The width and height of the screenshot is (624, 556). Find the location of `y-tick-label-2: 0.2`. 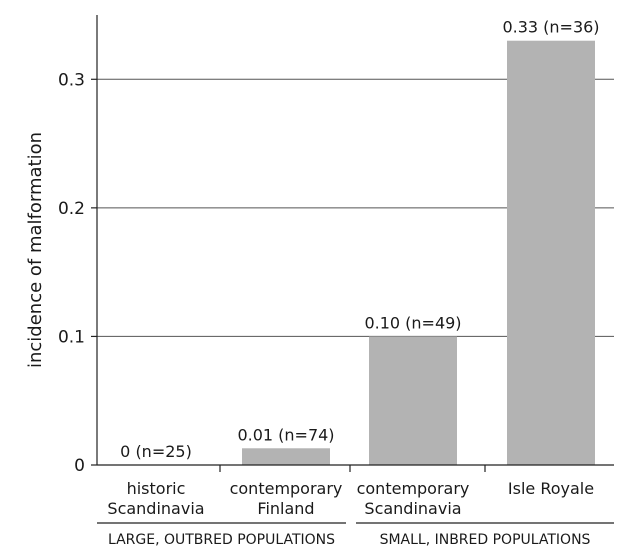

y-tick-label-2: 0.2 is located at coordinates (71, 209).